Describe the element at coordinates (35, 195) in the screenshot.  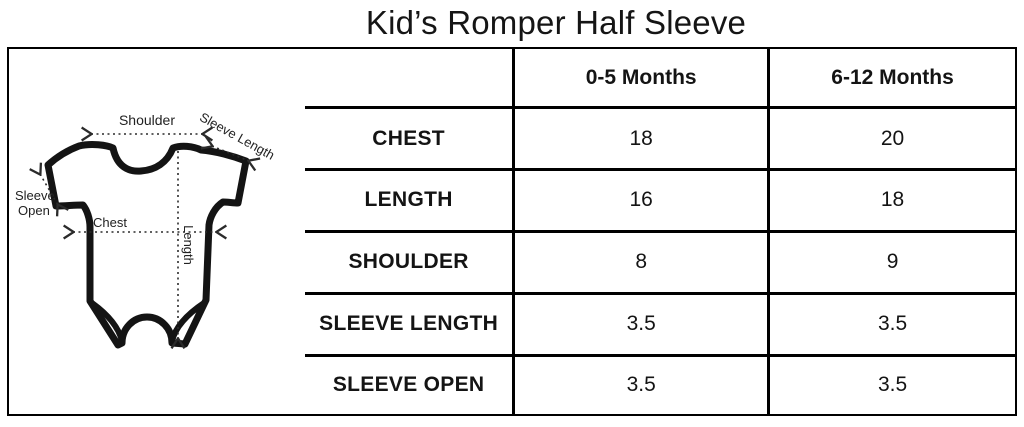
I see `sleeve-open-label-line1: Sleeve` at that location.